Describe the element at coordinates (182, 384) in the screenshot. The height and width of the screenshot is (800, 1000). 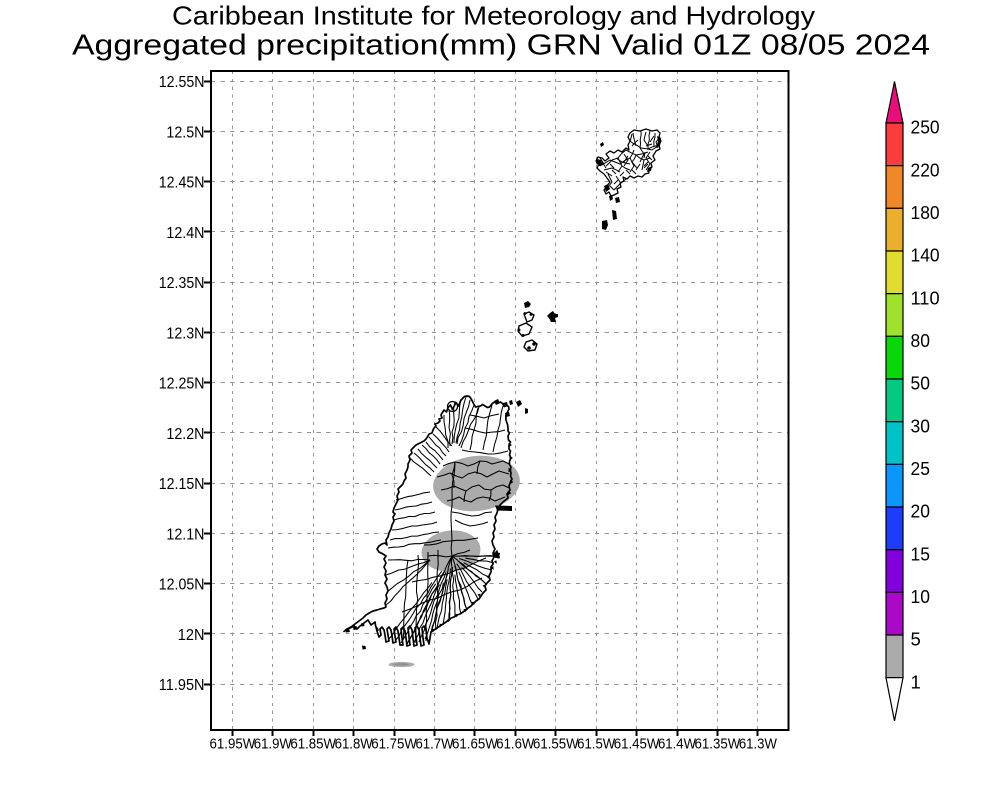
I see `svg-text: 12.25N` at that location.